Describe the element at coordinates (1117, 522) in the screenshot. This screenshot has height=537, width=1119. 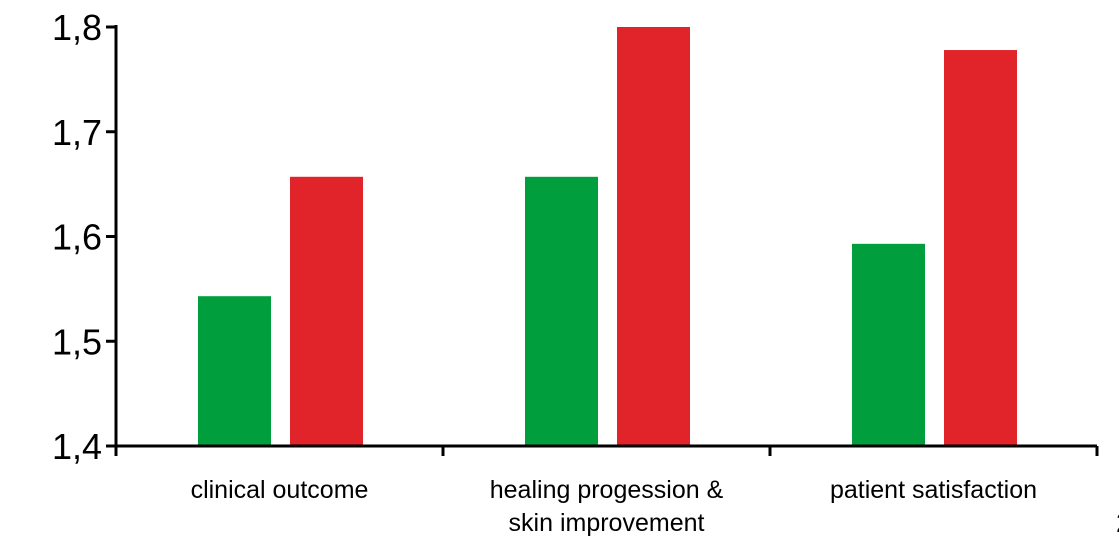
I see `page-number: 2` at that location.